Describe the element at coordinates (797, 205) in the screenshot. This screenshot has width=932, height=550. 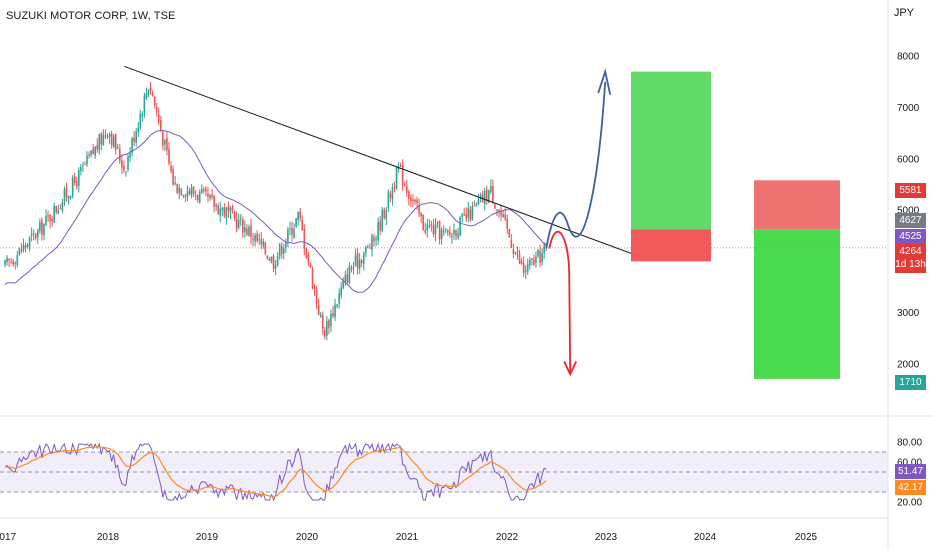
I see `short-position-stop-zone` at that location.